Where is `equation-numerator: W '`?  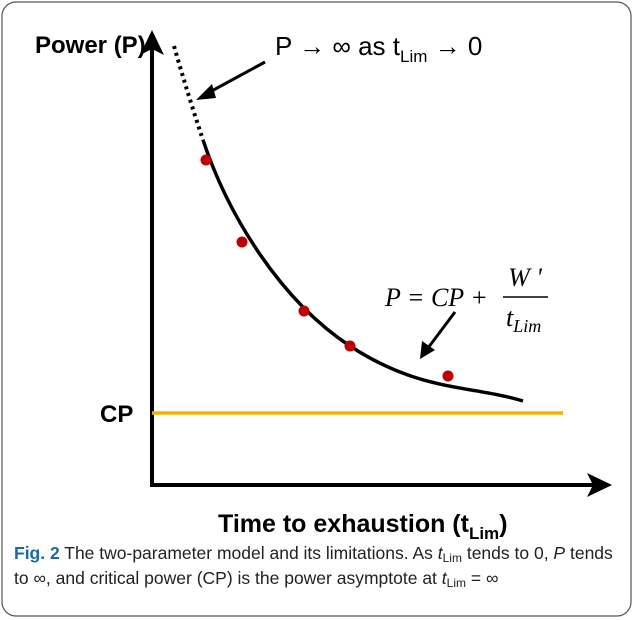 equation-numerator: W ' is located at coordinates (525, 277).